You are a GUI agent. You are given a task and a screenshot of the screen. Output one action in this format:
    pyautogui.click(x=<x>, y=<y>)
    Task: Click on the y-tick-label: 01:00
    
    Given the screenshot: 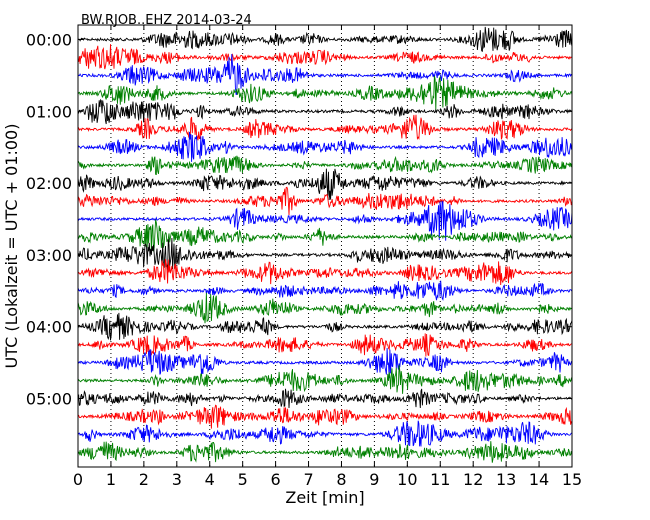 What is the action you would take?
    pyautogui.click(x=49, y=111)
    